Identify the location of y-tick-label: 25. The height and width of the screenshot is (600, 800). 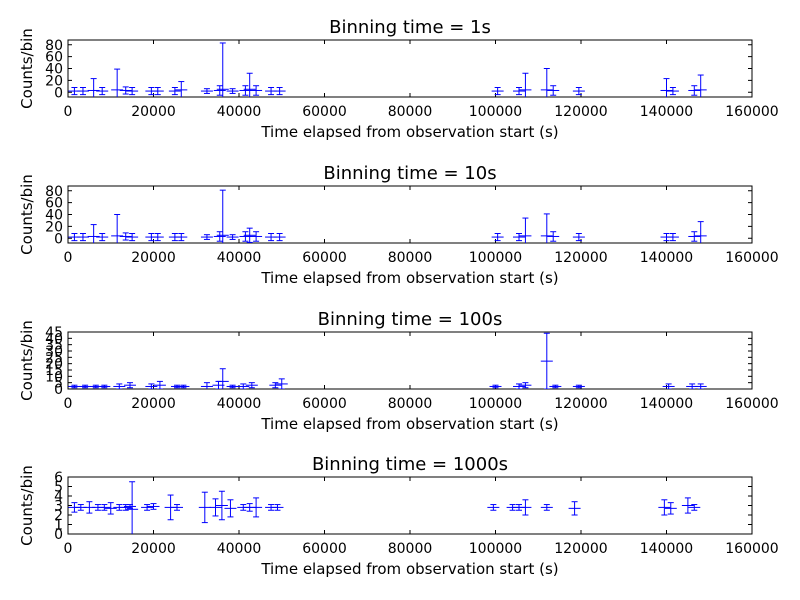
(54, 358).